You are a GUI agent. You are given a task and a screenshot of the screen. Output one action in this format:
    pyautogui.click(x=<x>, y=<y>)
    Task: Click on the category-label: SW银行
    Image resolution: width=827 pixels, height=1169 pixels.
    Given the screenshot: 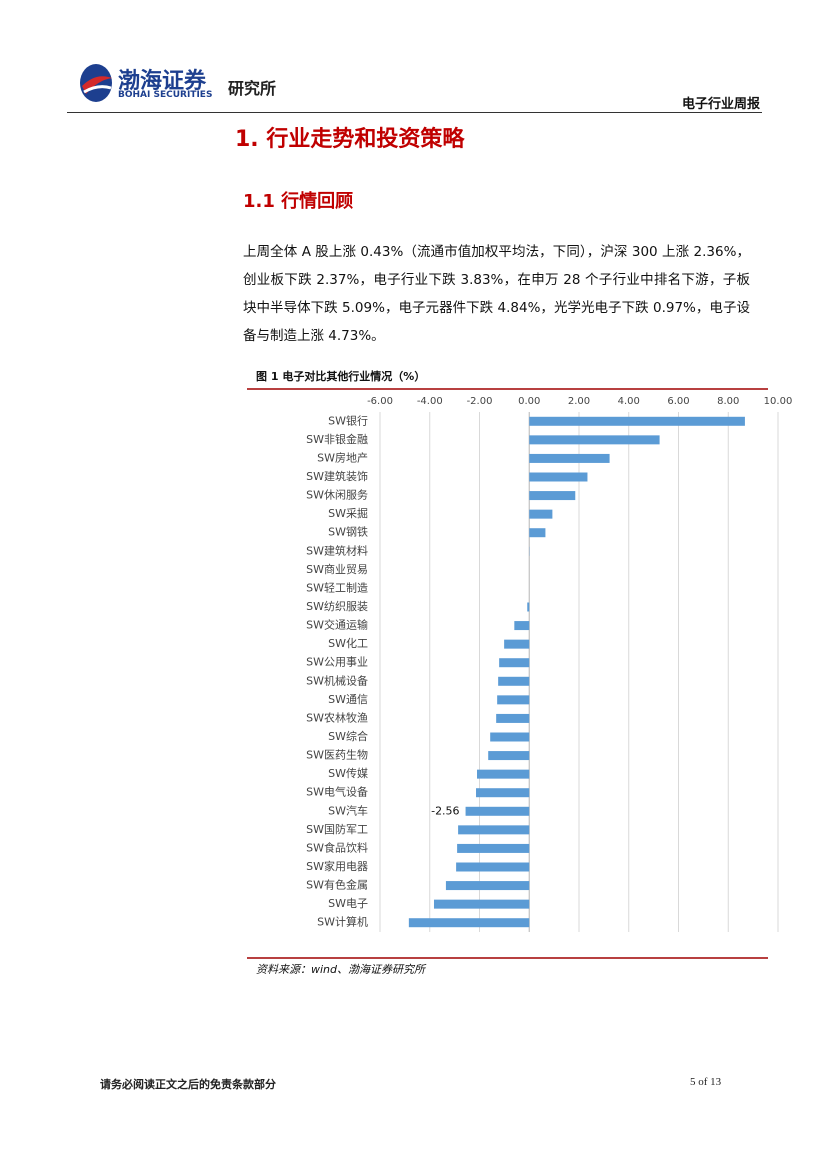 What is the action you would take?
    pyautogui.click(x=348, y=420)
    